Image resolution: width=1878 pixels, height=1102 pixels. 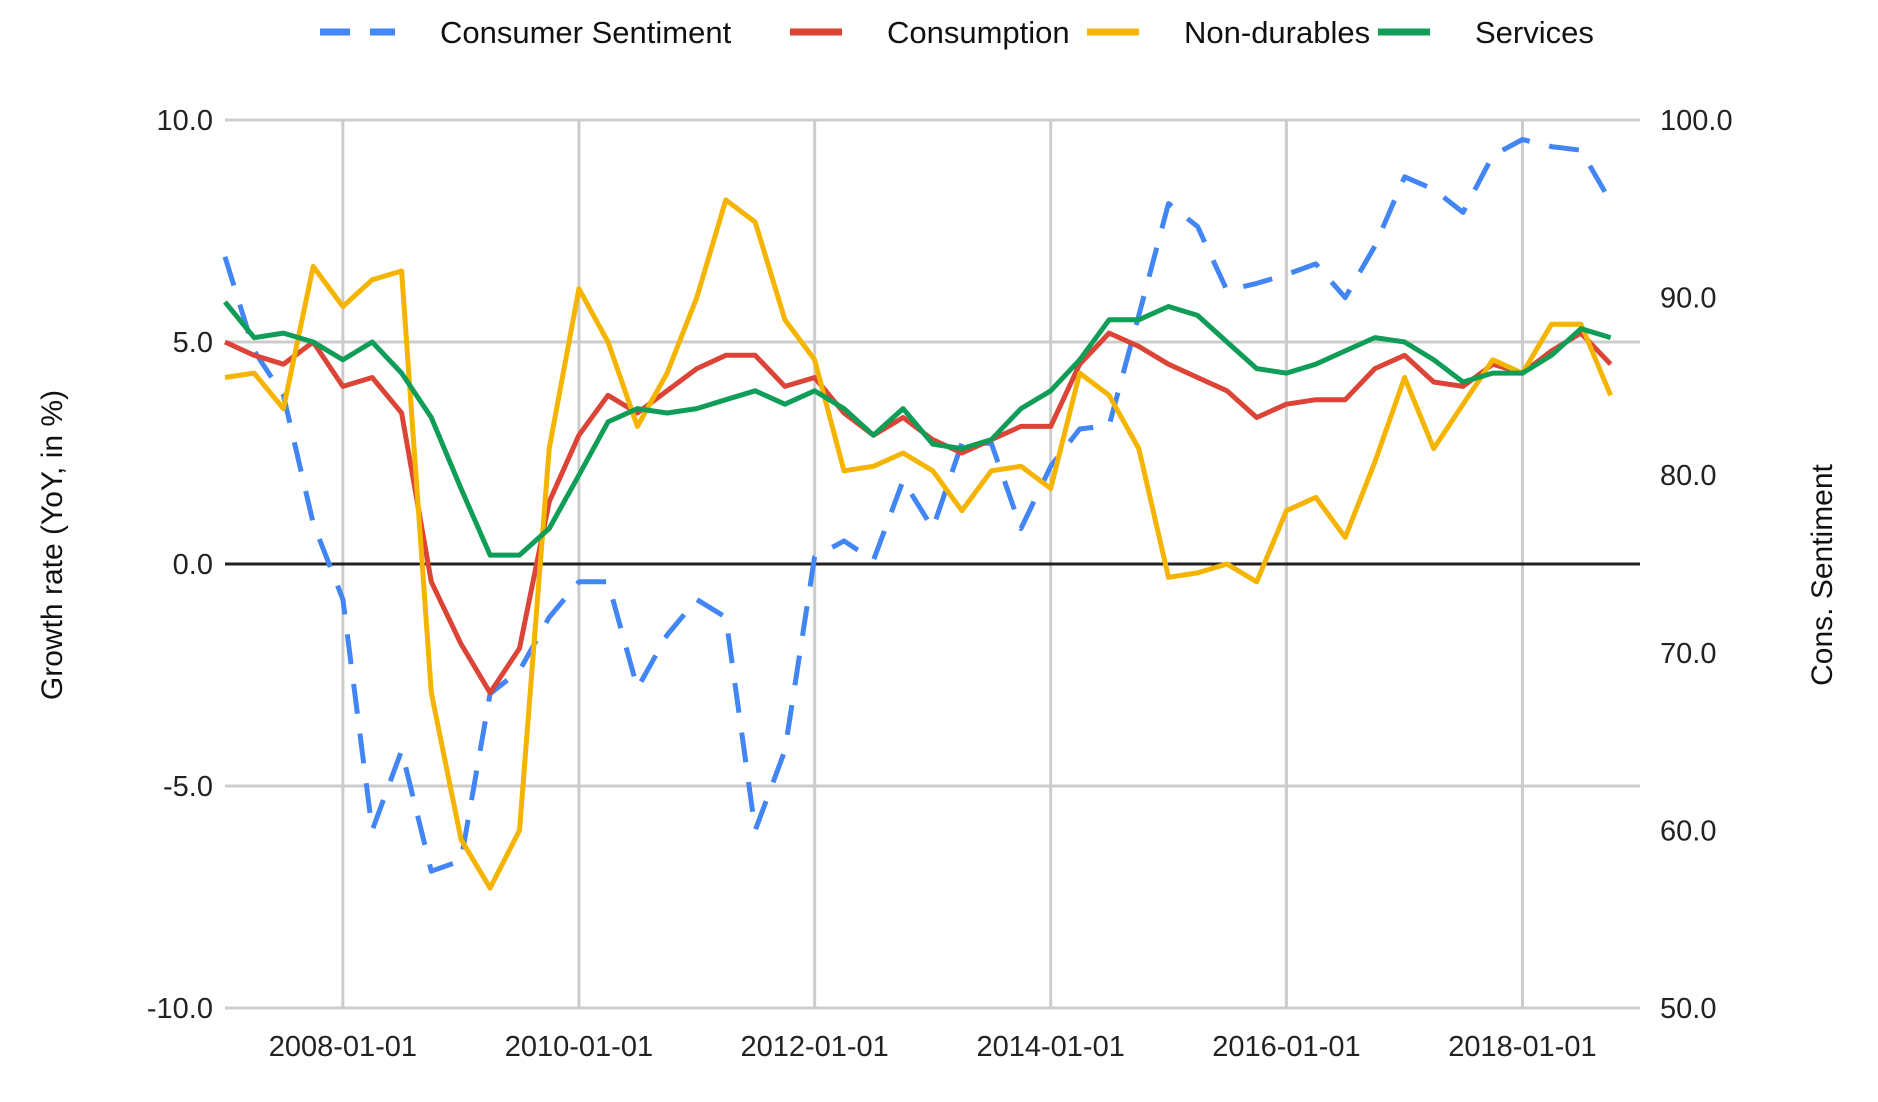 What do you see at coordinates (586, 32) in the screenshot?
I see `legend-label: Consumer Sentiment` at bounding box center [586, 32].